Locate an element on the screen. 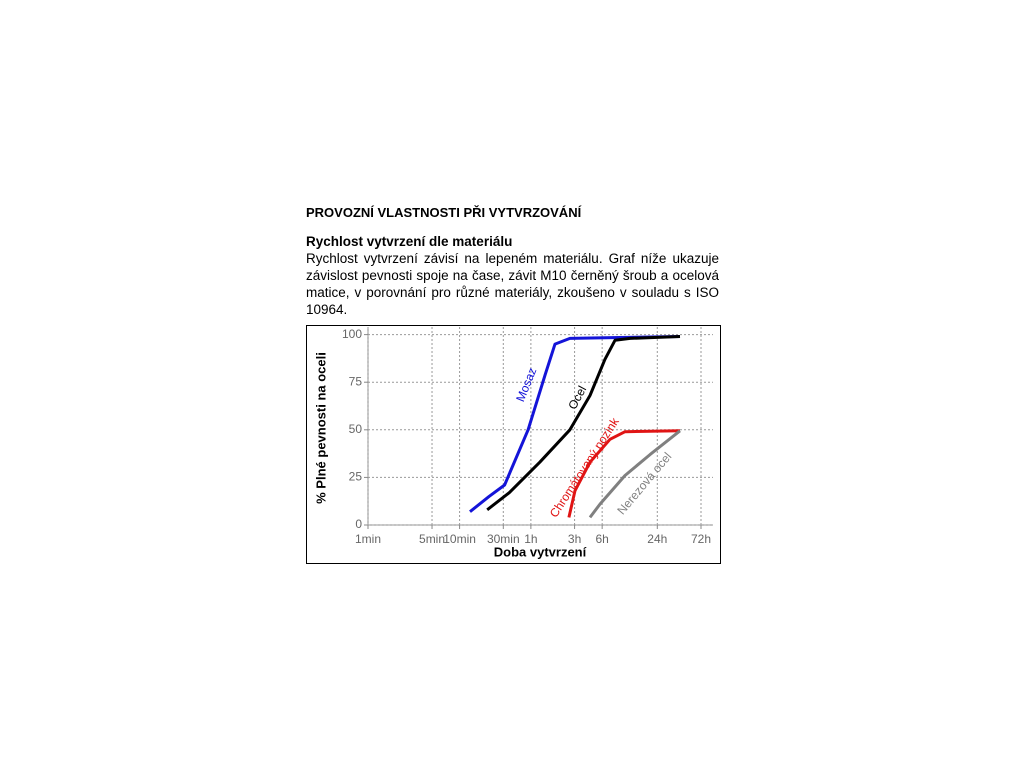  x-tick-label: 24h is located at coordinates (657, 539).